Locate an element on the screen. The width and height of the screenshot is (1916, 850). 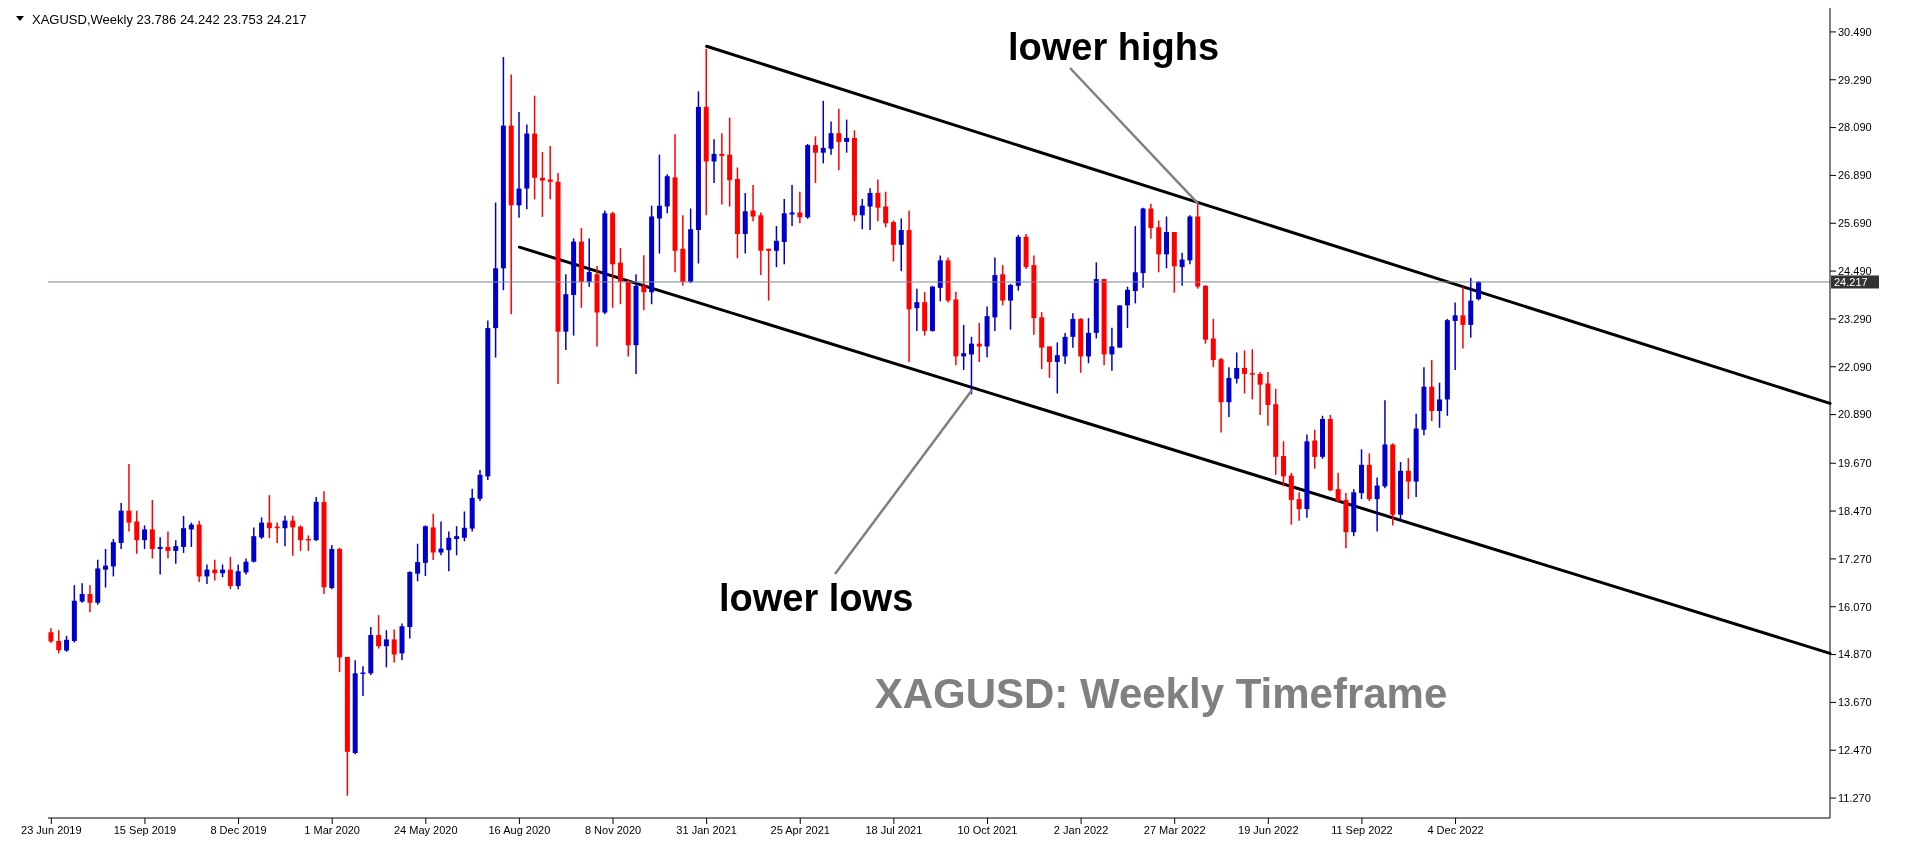
x-tick-label: 15 Sep 2019 is located at coordinates (145, 829).